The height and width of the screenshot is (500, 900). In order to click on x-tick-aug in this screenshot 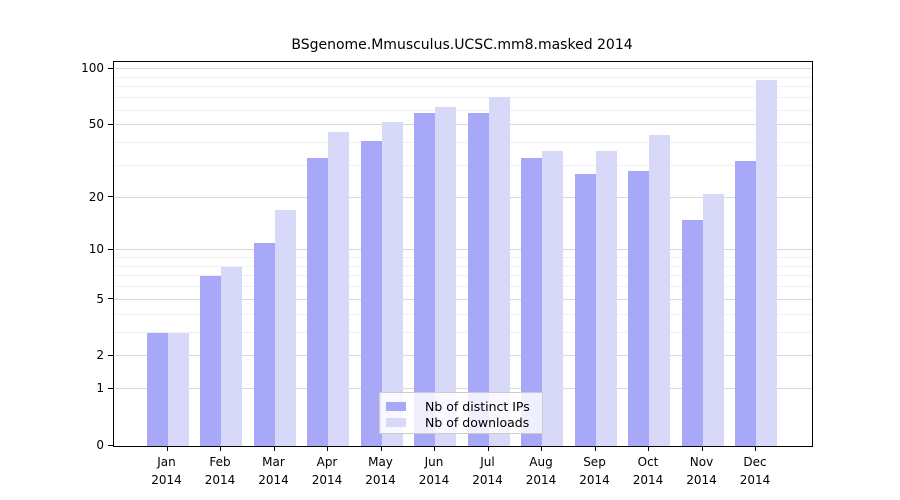, I will do `click(541, 448)`.